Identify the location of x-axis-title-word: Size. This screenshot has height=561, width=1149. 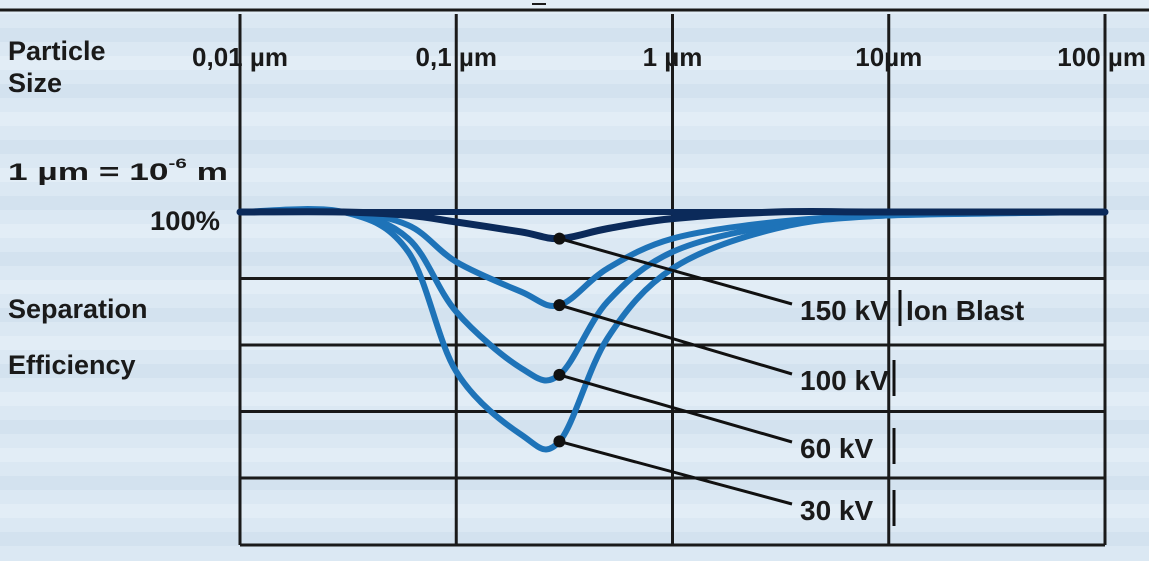
(35, 83).